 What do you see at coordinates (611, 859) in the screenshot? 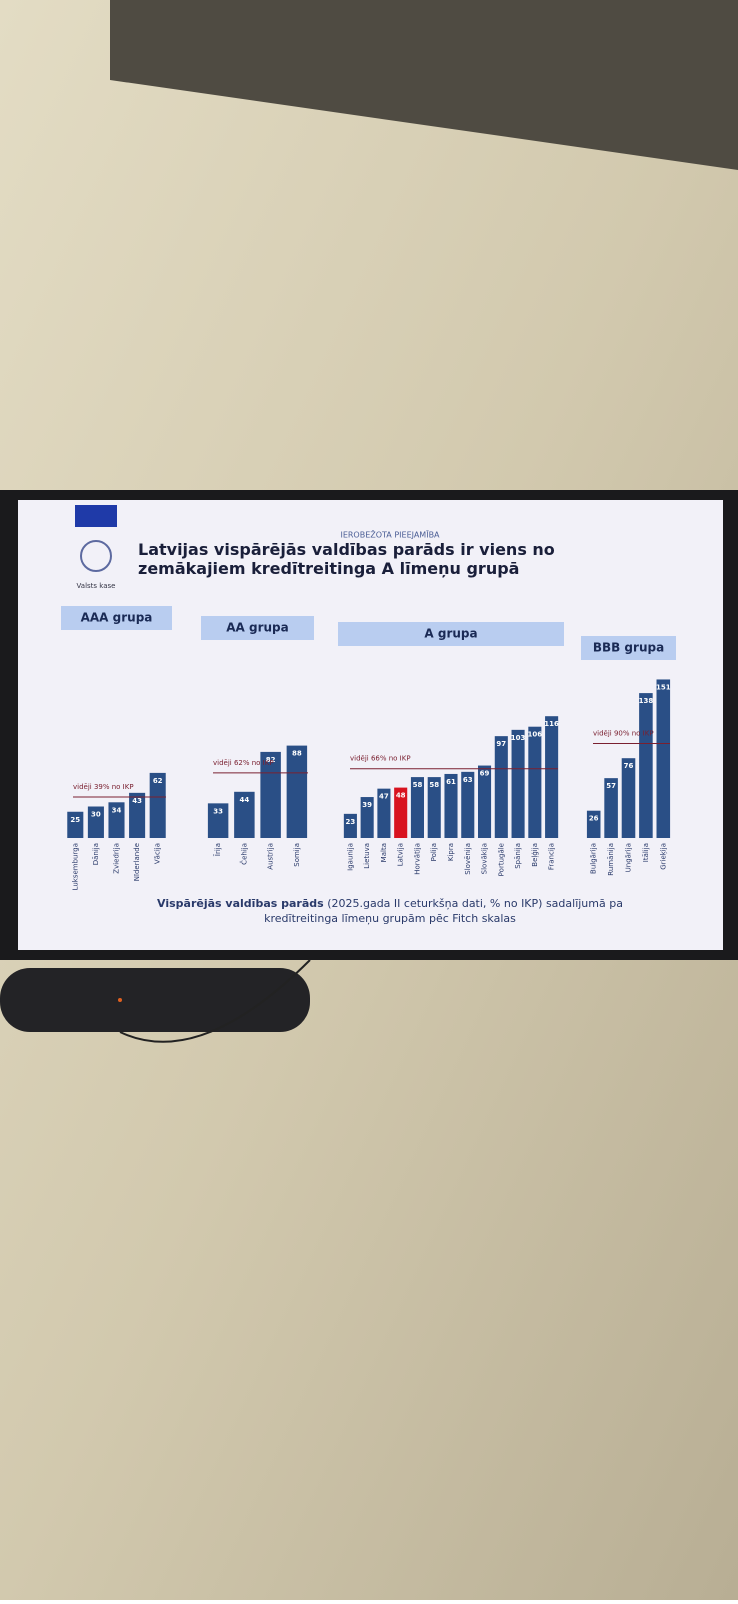
I see `category-label: Rumānija` at bounding box center [611, 859].